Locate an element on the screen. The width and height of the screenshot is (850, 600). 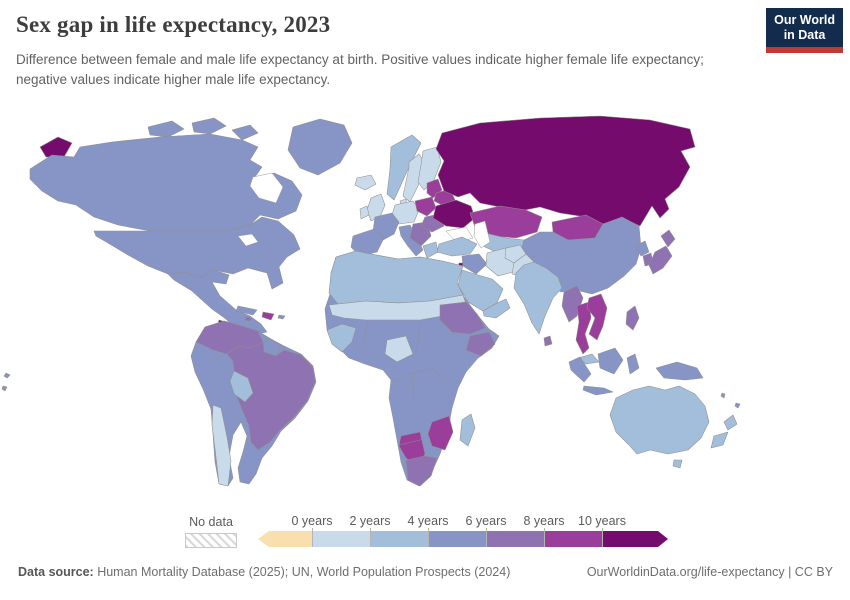
country-greenland is located at coordinates (320, 147).